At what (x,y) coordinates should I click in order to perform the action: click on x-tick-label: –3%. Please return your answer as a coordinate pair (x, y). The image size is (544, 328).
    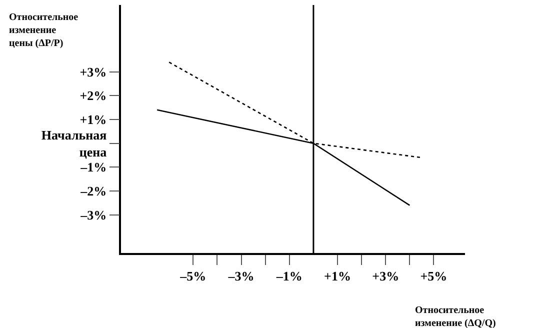
    Looking at the image, I should click on (240, 276).